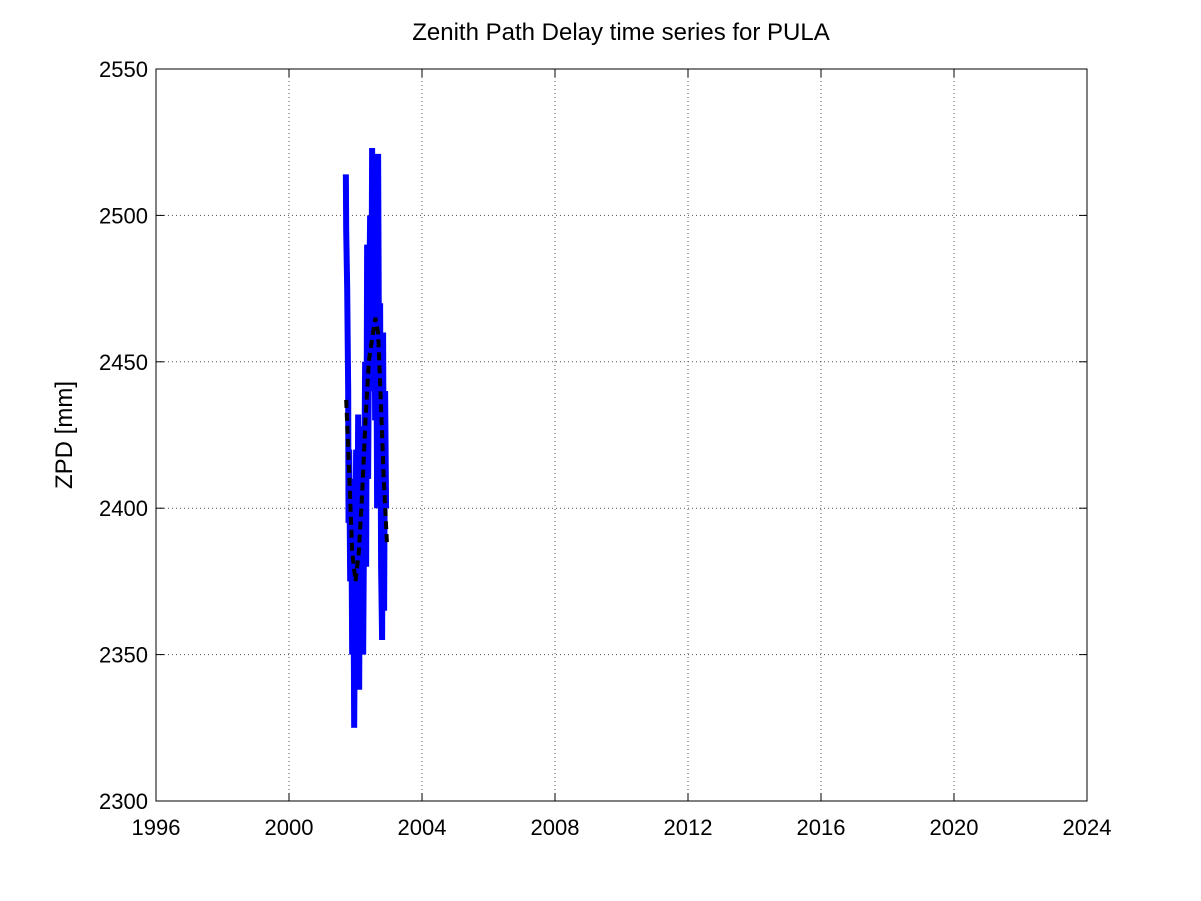 The width and height of the screenshot is (1201, 901). I want to click on x-tick-label: 2000, so click(289, 827).